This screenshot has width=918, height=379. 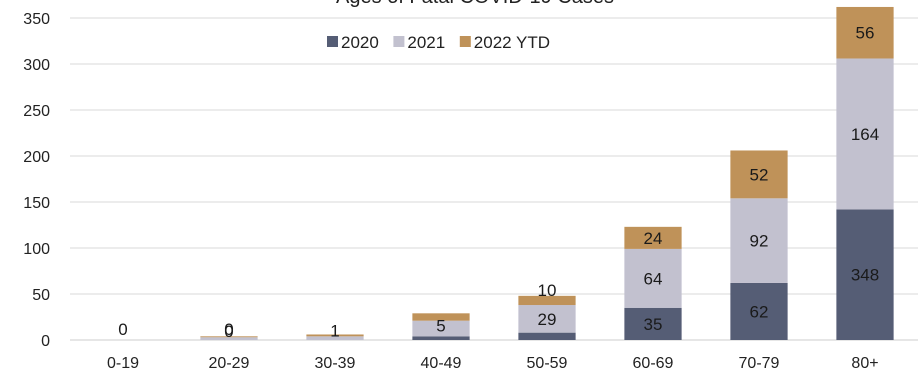 What do you see at coordinates (759, 363) in the screenshot?
I see `x-tick-label: 70-79` at bounding box center [759, 363].